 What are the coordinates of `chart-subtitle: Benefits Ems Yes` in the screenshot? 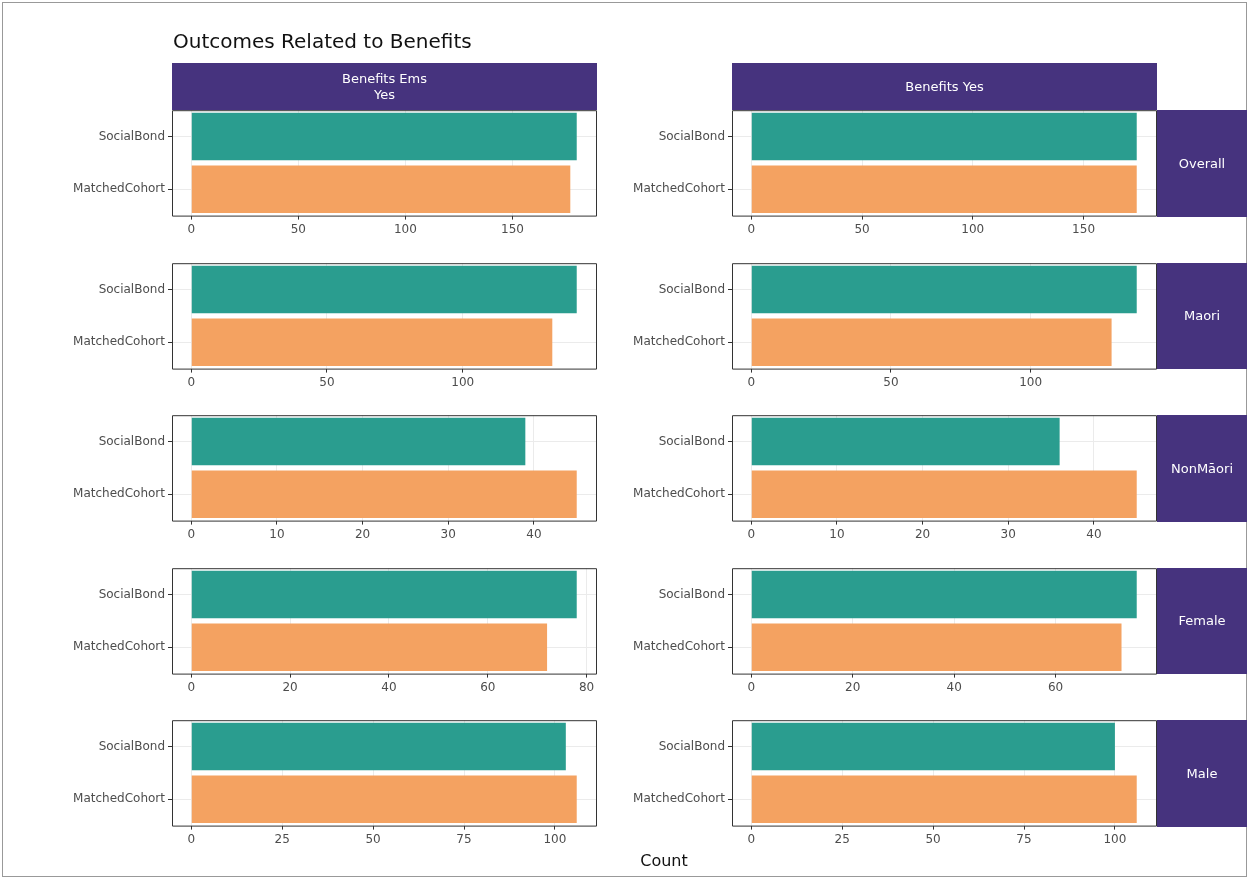 It's located at (384, 87).